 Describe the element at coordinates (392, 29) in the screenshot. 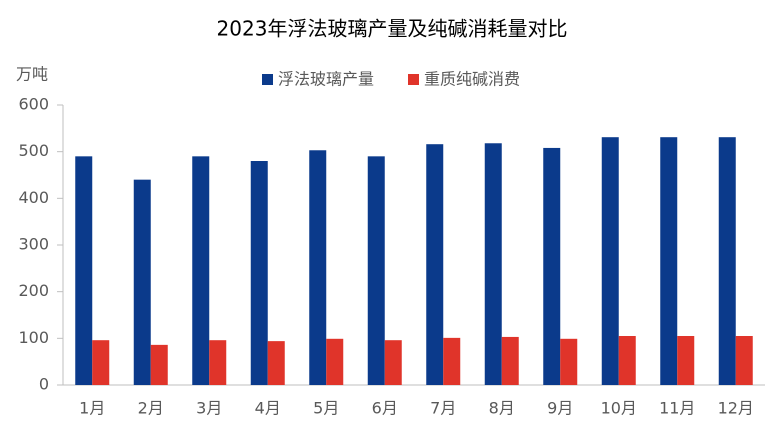

I see `chart-title: 2023年浮法玻璃产量及纯碱消耗量对比` at that location.